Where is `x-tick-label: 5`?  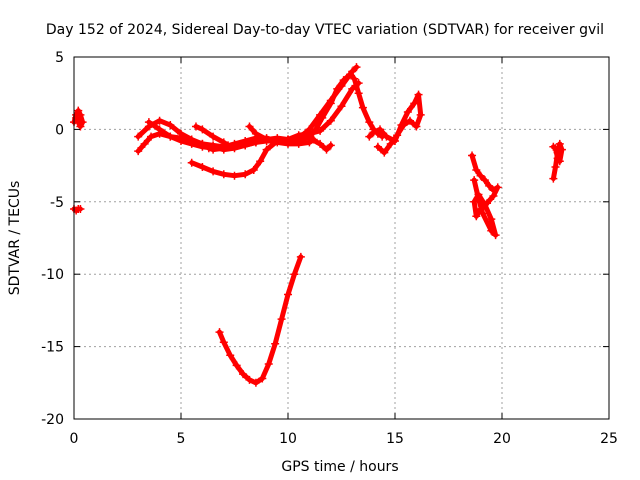 x-tick-label: 5 is located at coordinates (181, 439).